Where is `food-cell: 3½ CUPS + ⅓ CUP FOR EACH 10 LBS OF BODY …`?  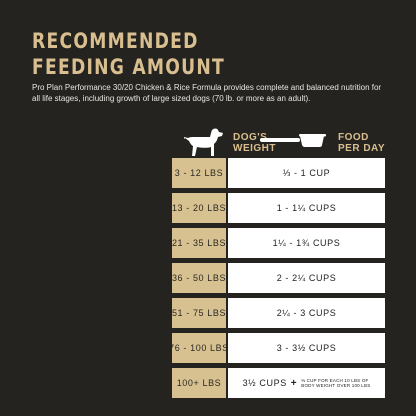
food-cell: 3½ CUPS + ⅓ CUP FOR EACH 10 LBS OF BODY … is located at coordinates (306, 383).